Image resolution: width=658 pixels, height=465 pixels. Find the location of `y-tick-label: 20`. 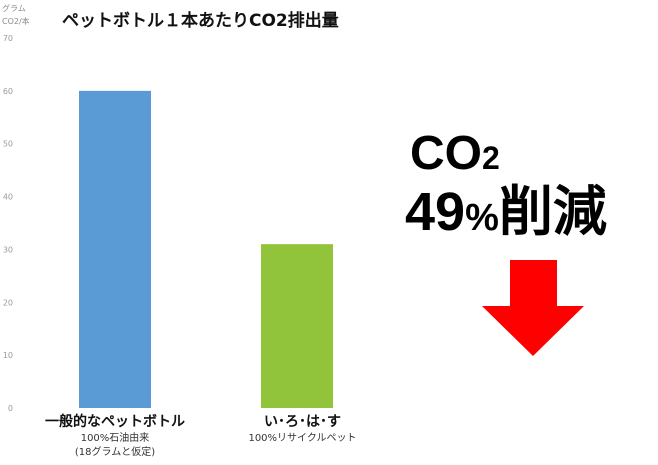

y-tick-label: 20 is located at coordinates (8, 302).